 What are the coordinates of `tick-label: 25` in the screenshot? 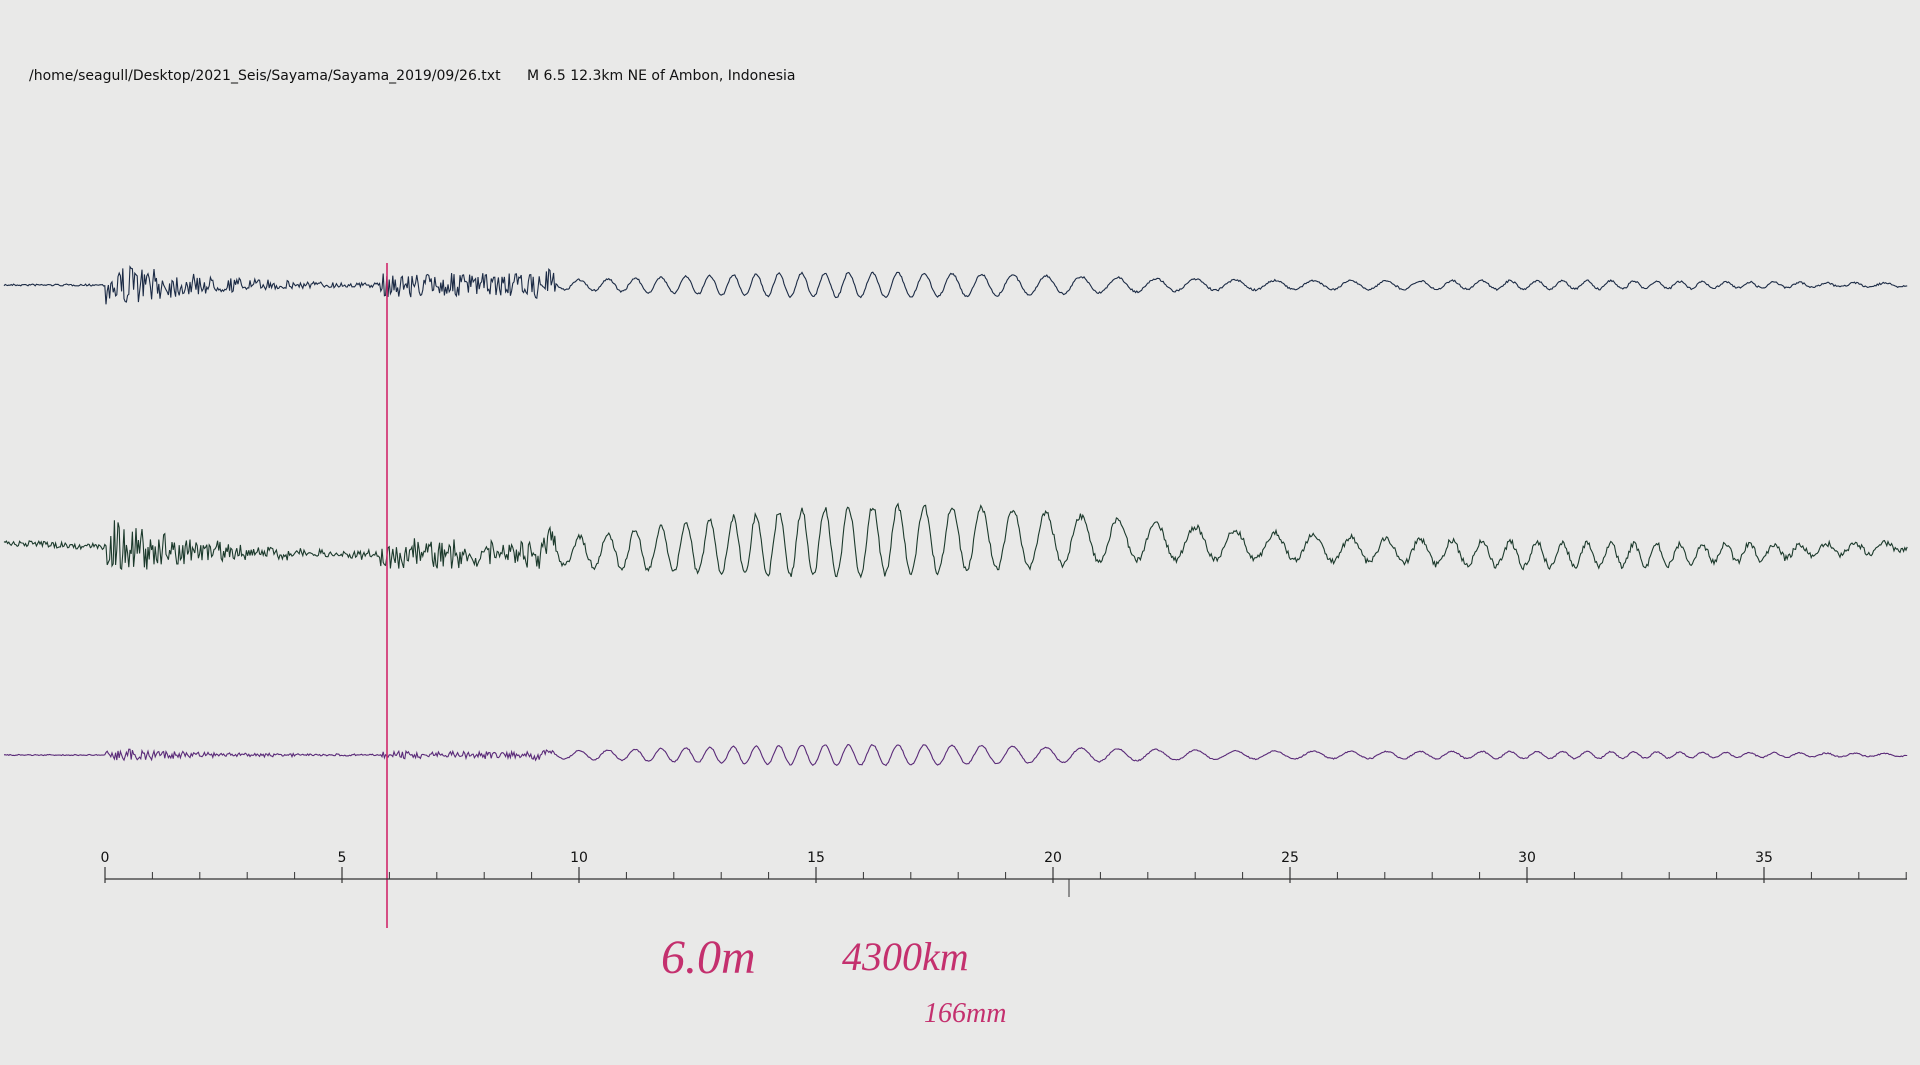 It's located at (1290, 858).